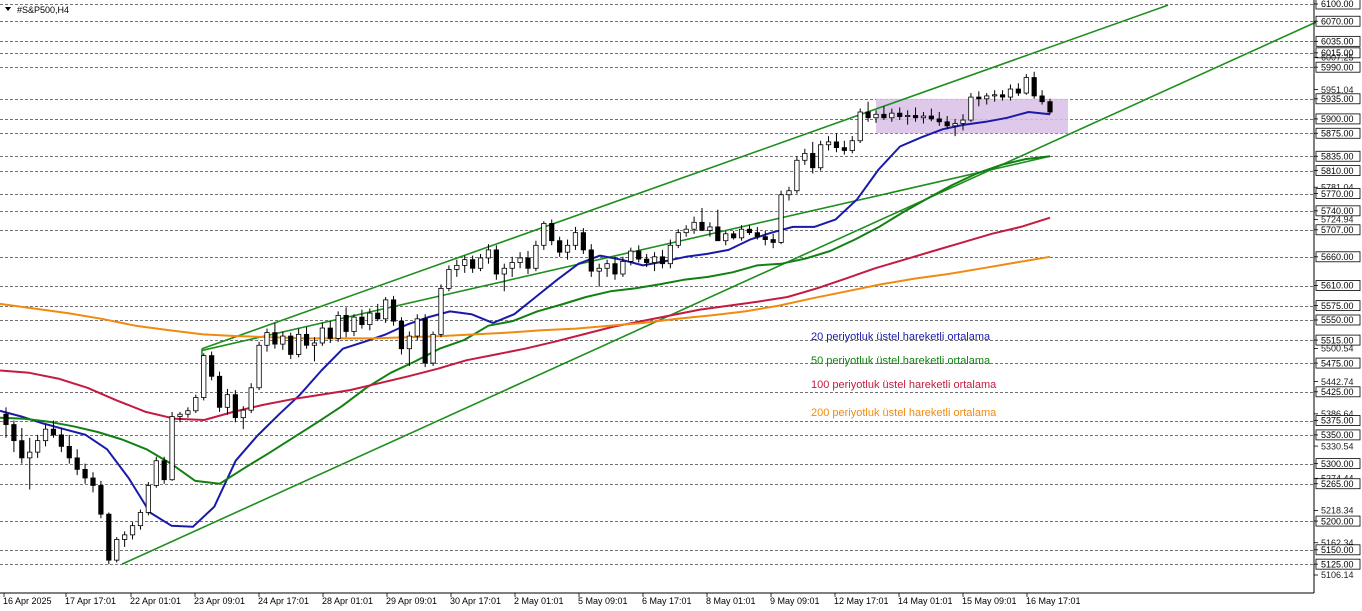  What do you see at coordinates (1053, 601) in the screenshot?
I see `x-tick-label: 16 May 17:01` at bounding box center [1053, 601].